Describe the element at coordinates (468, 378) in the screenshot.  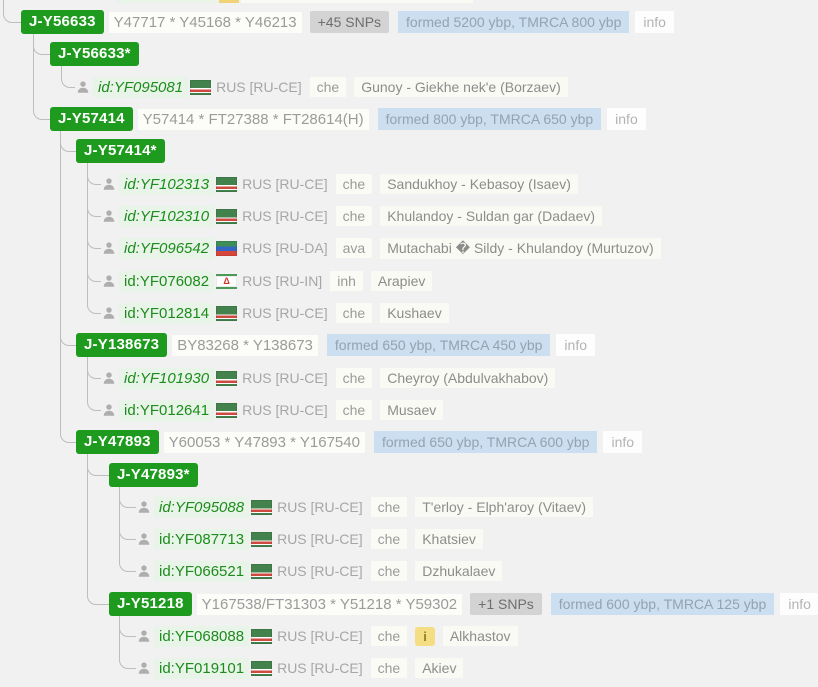
I see `sample-name: Cheyroy (Abdulvakhabov)` at that location.